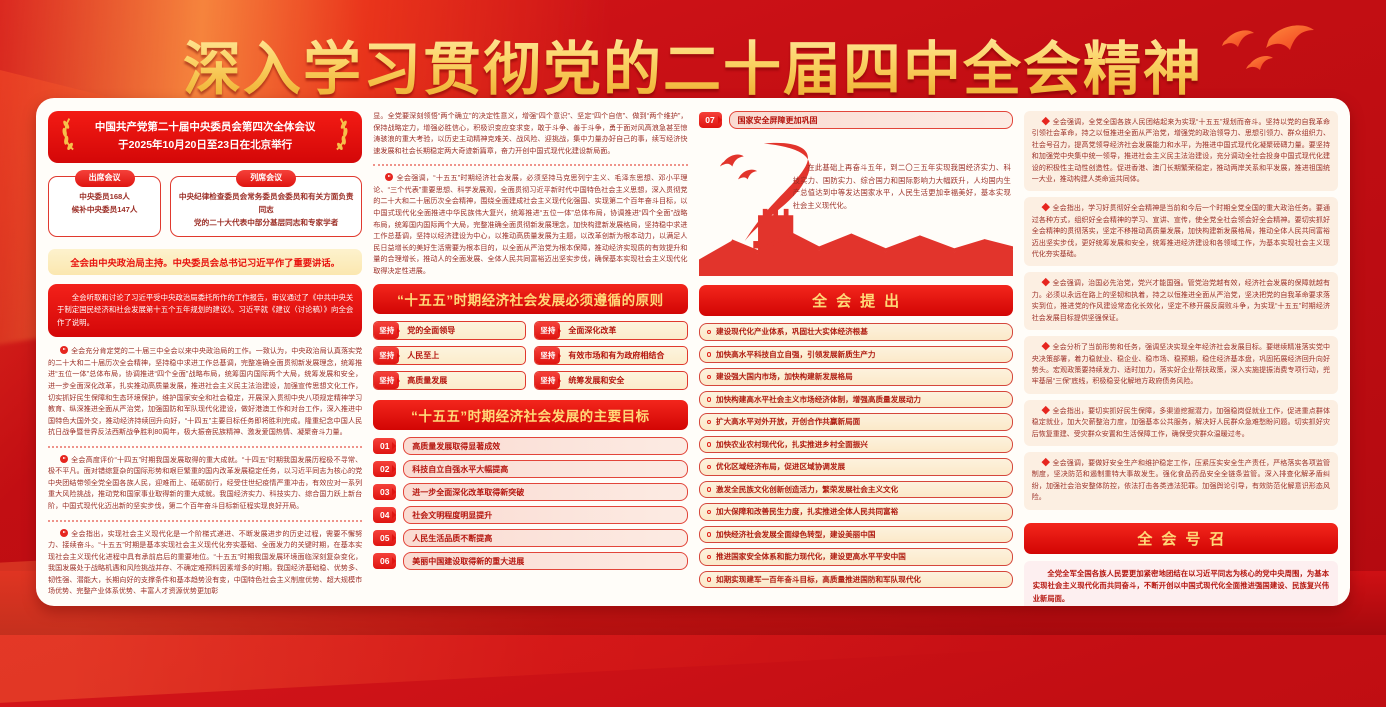  What do you see at coordinates (1268, 47) in the screenshot?
I see `doves-icon` at bounding box center [1268, 47].